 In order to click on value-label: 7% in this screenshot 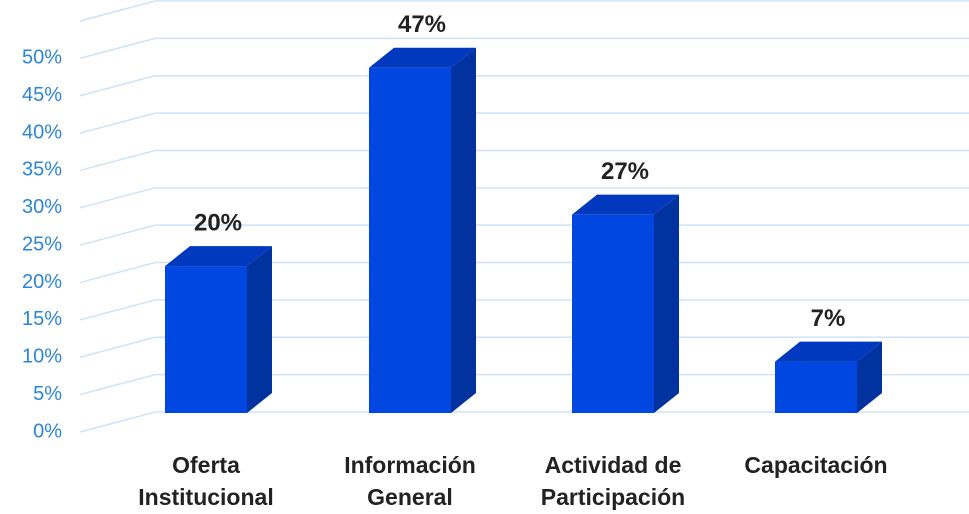, I will do `click(828, 318)`.